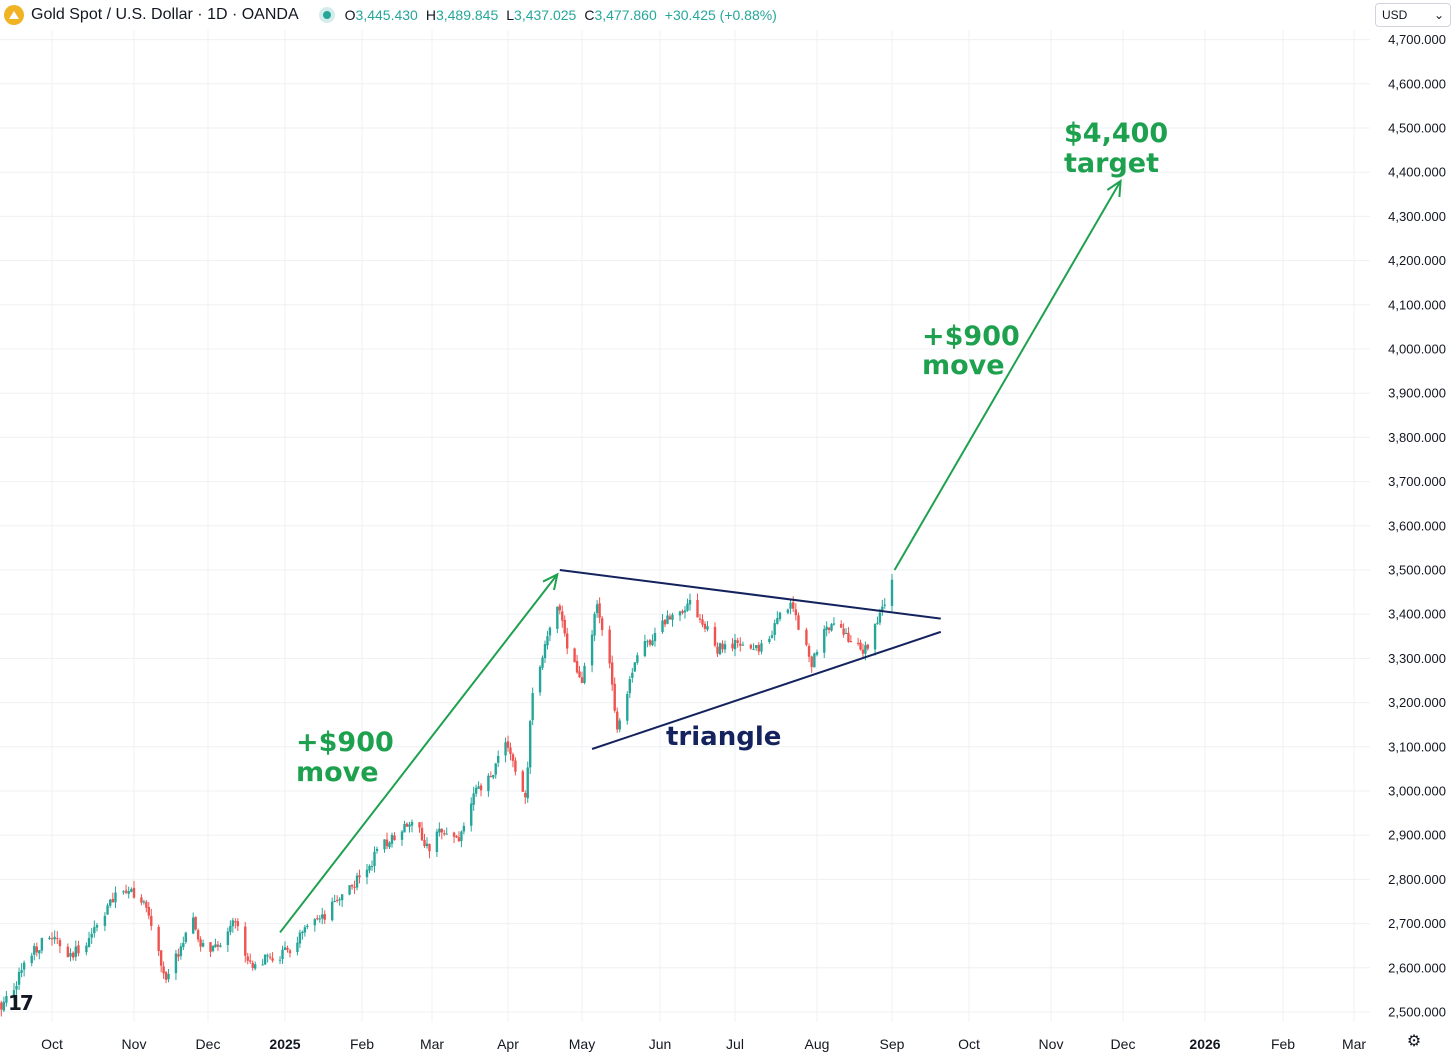  Describe the element at coordinates (1414, 1041) in the screenshot. I see `gear-icon: ⚙` at that location.